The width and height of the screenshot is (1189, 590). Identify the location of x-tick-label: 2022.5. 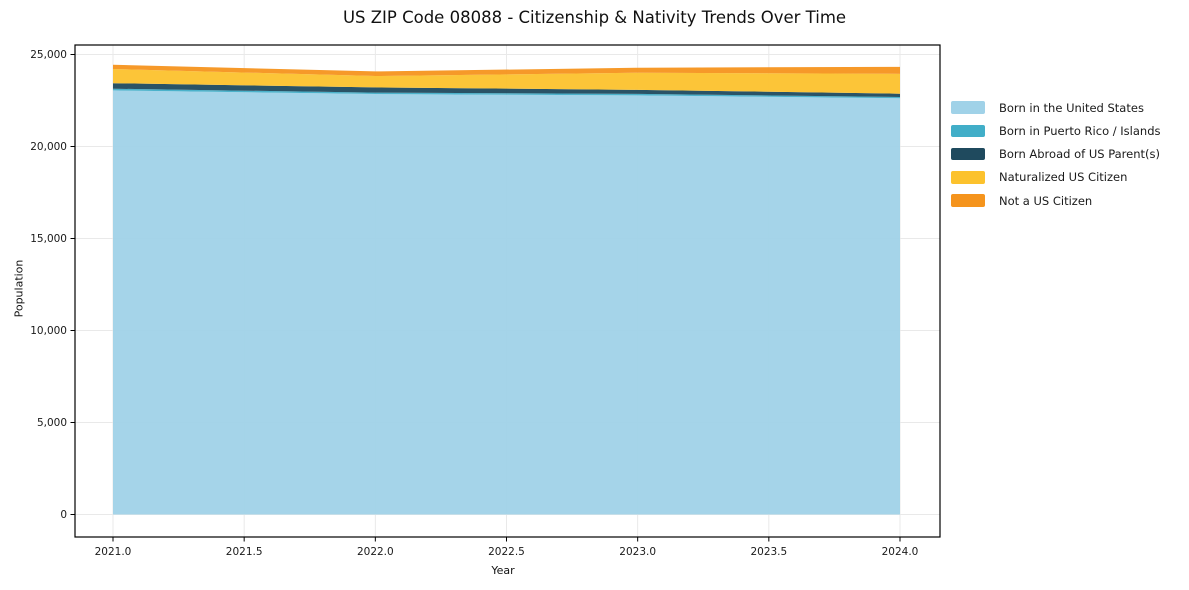
(506, 552).